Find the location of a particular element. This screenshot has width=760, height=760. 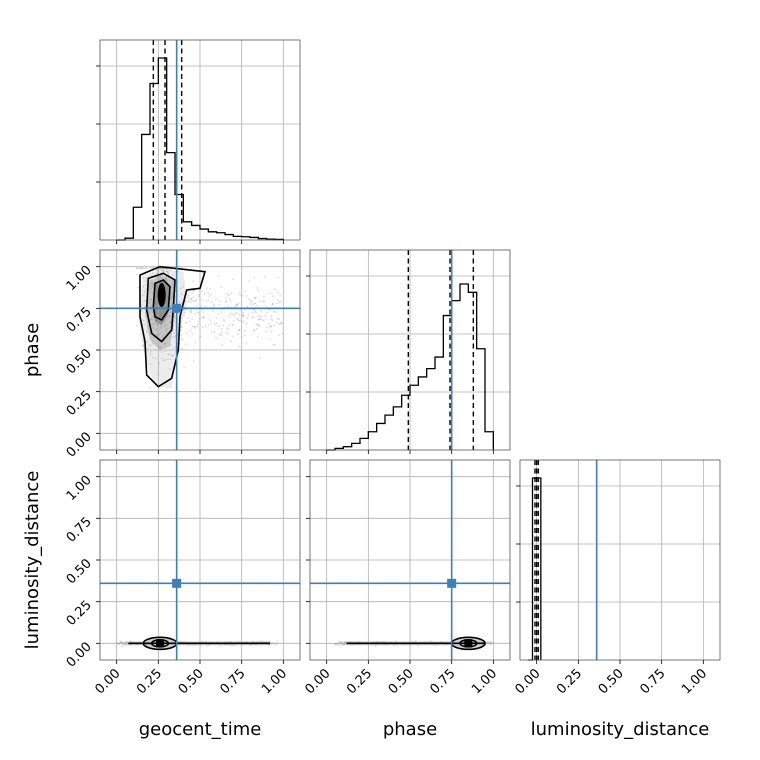

x-tick-label: 0.25 is located at coordinates (569, 681).